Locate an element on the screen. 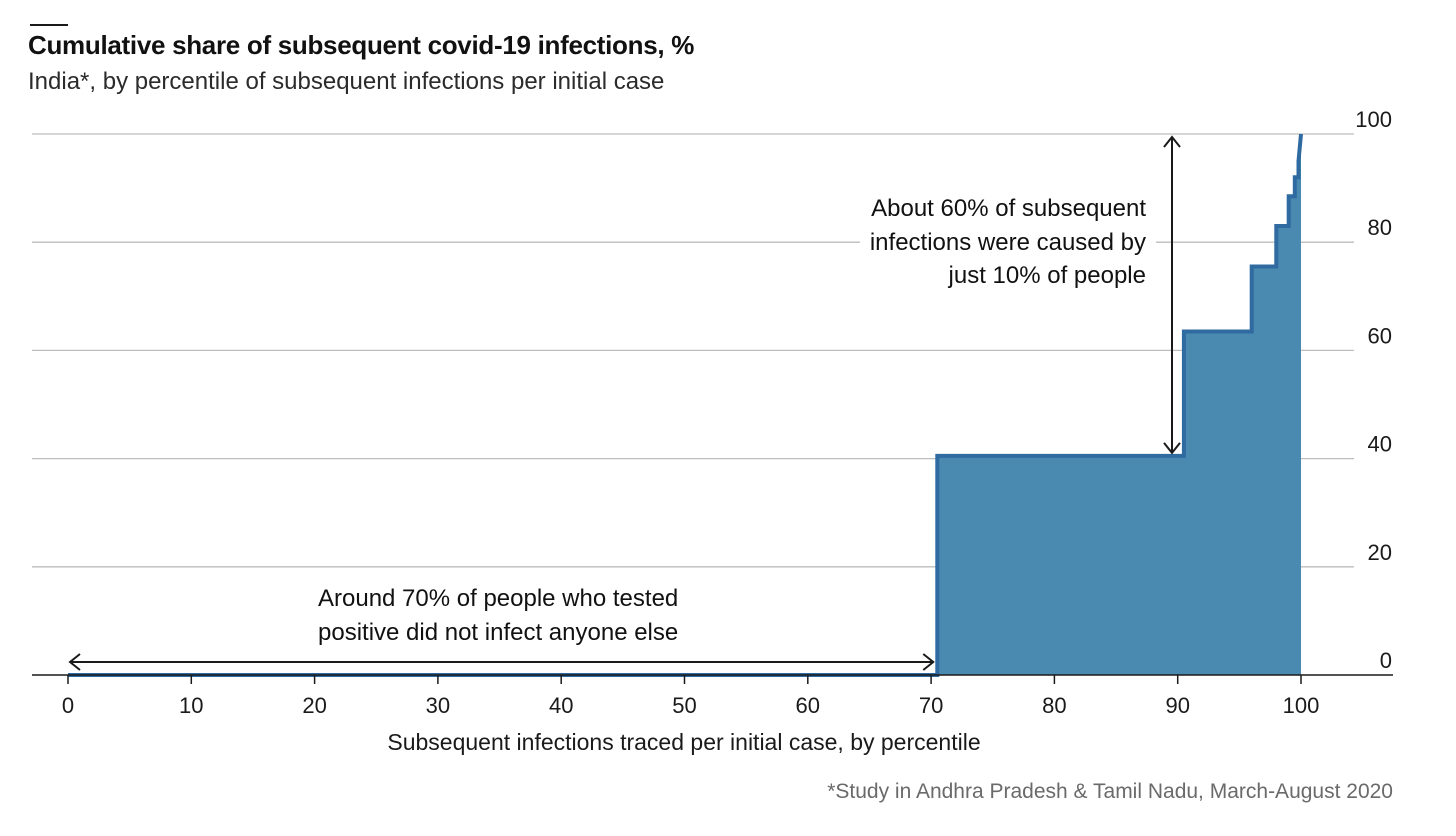 The image size is (1456, 836). y-tick-label-20: 20 is located at coordinates (1380, 552).